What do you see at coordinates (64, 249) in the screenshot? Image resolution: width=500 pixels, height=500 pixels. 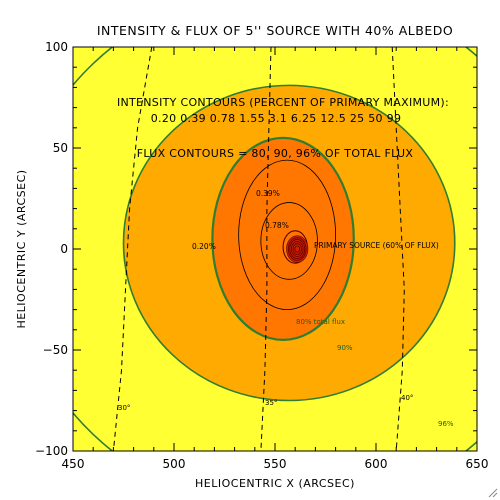 I see `y-tick-label: 0` at bounding box center [64, 249].